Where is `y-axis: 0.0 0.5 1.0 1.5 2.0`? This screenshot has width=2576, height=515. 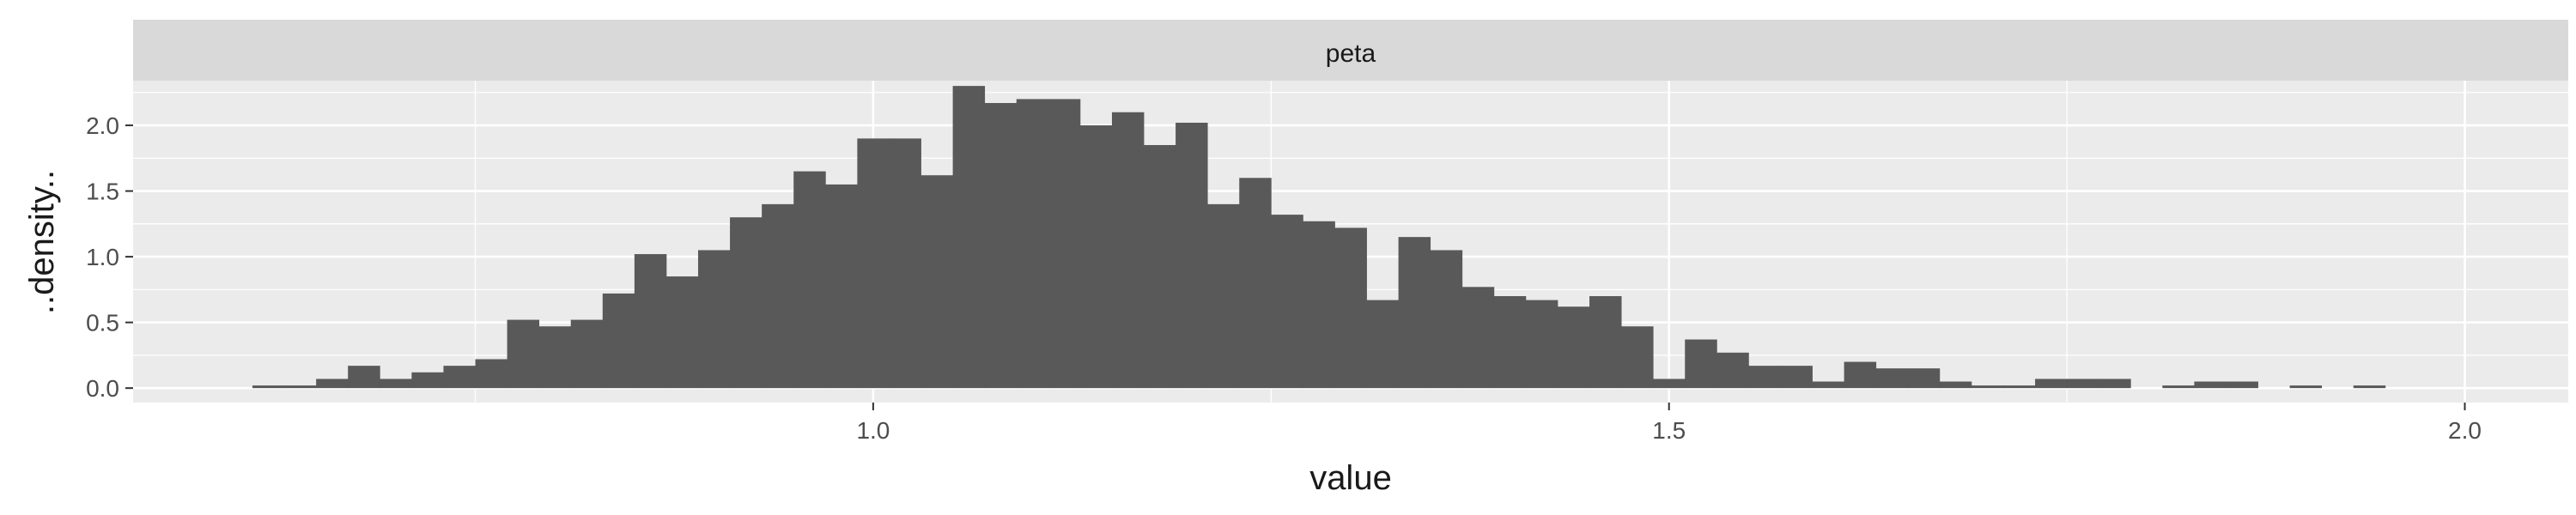
y-axis: 0.0 0.5 1.0 1.5 2.0 is located at coordinates (109, 257).